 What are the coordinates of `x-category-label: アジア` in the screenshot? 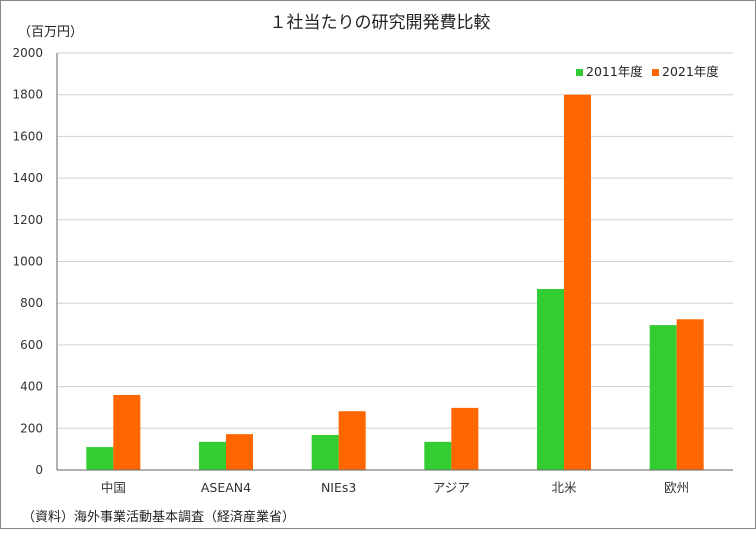 It's located at (451, 487).